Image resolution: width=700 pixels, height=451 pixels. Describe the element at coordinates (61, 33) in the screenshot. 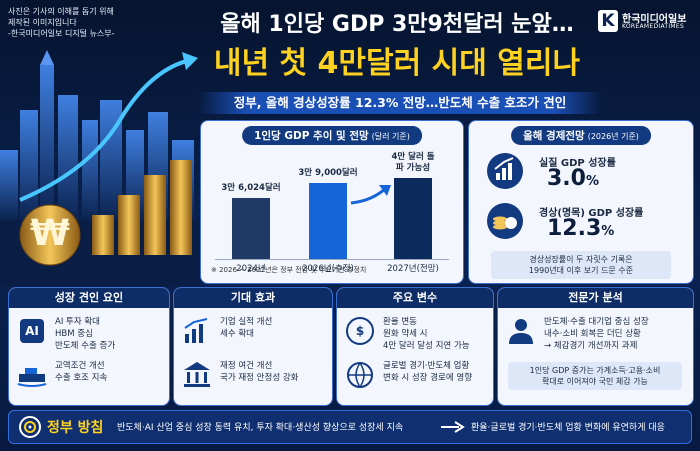

I see `notice-line: -한국미디어일보 디지털 뉴스부-` at that location.